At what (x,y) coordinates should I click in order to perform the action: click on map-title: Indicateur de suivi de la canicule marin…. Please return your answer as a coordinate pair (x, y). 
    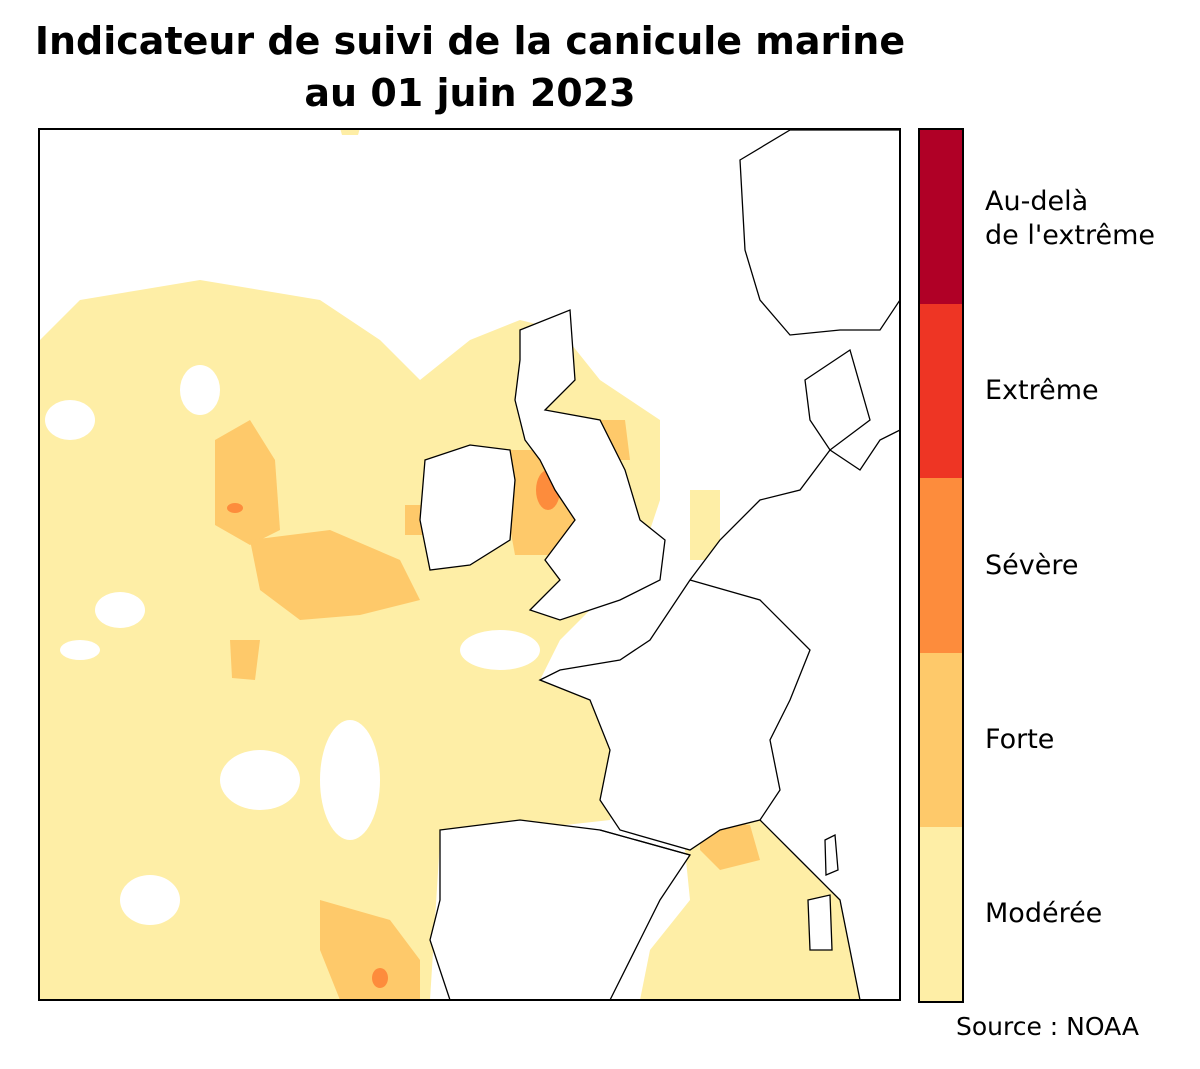
    Looking at the image, I should click on (470, 41).